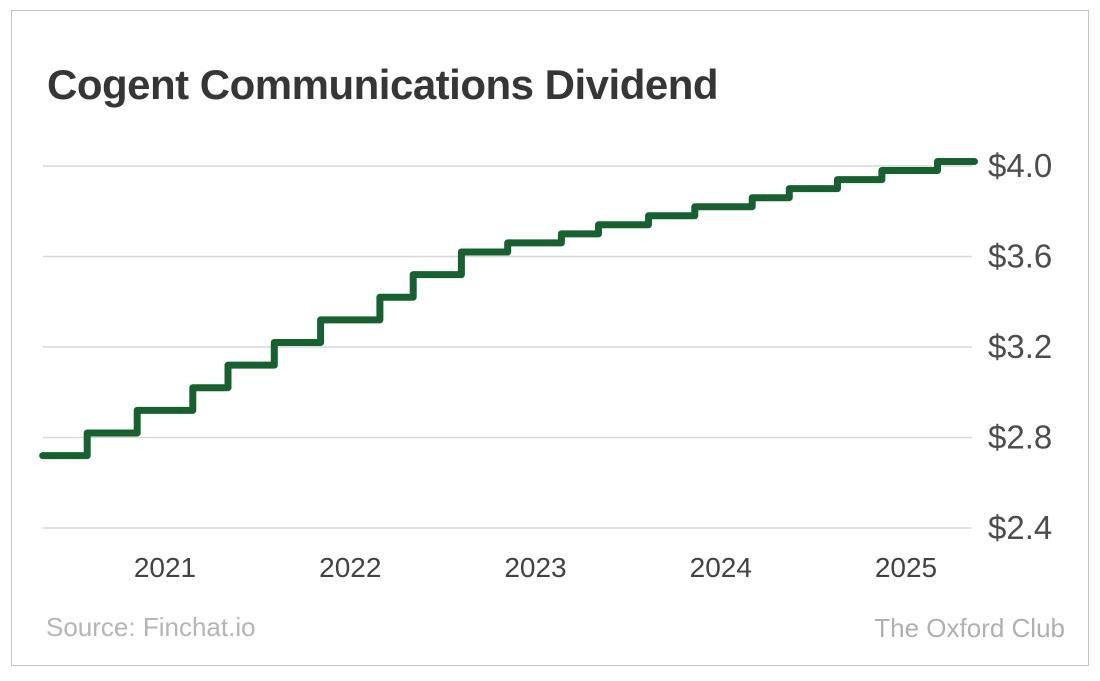 The height and width of the screenshot is (681, 1100). I want to click on y-tick-label: $3.2, so click(1020, 346).